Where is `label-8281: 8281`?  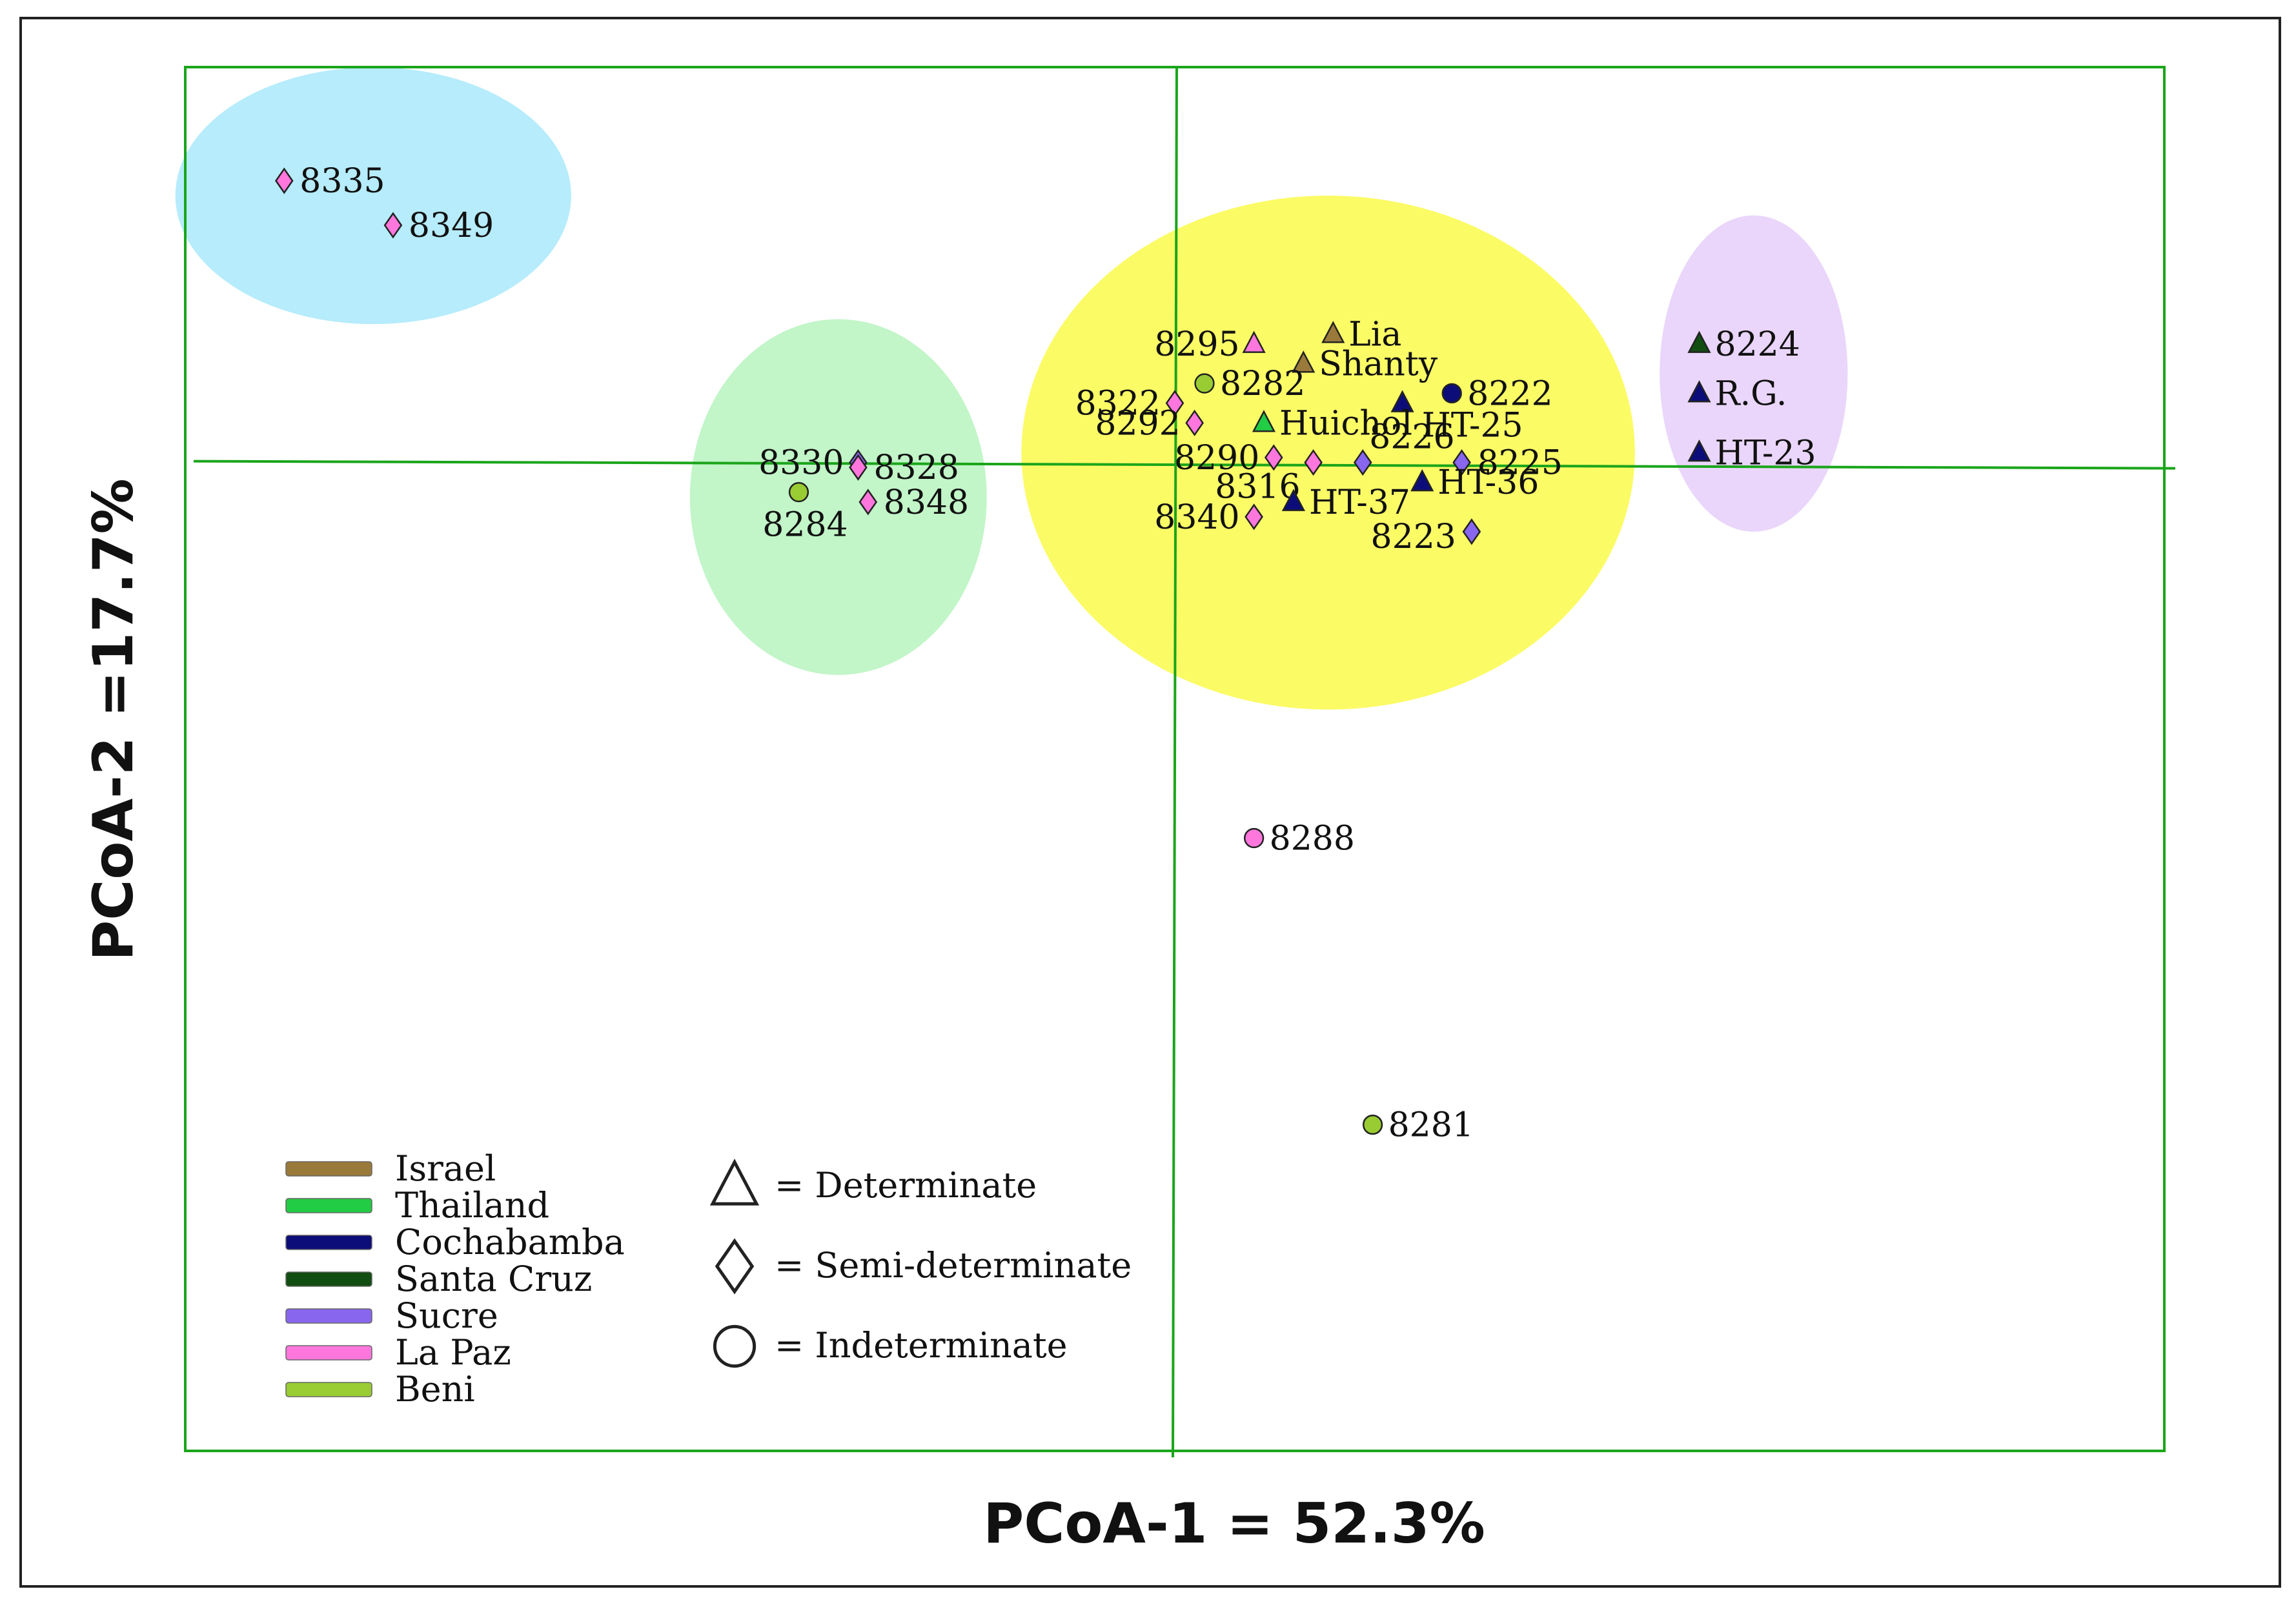 label-8281: 8281 is located at coordinates (1431, 1125).